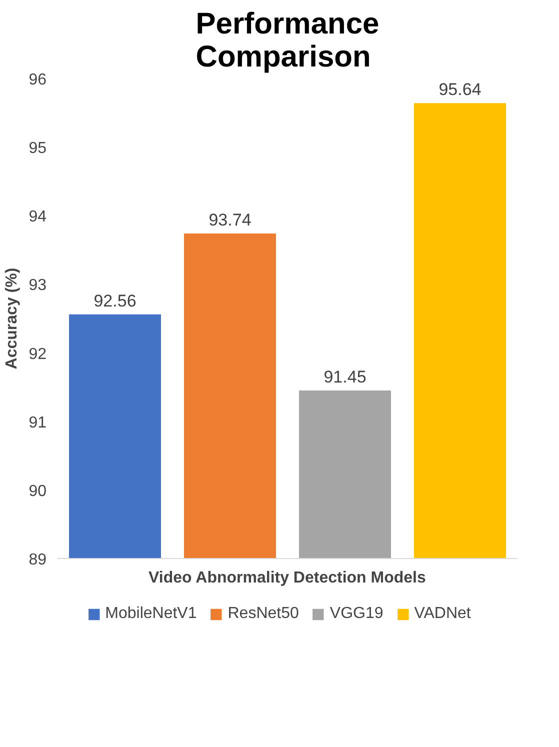  What do you see at coordinates (263, 614) in the screenshot?
I see `legend-label: ResNet50` at bounding box center [263, 614].